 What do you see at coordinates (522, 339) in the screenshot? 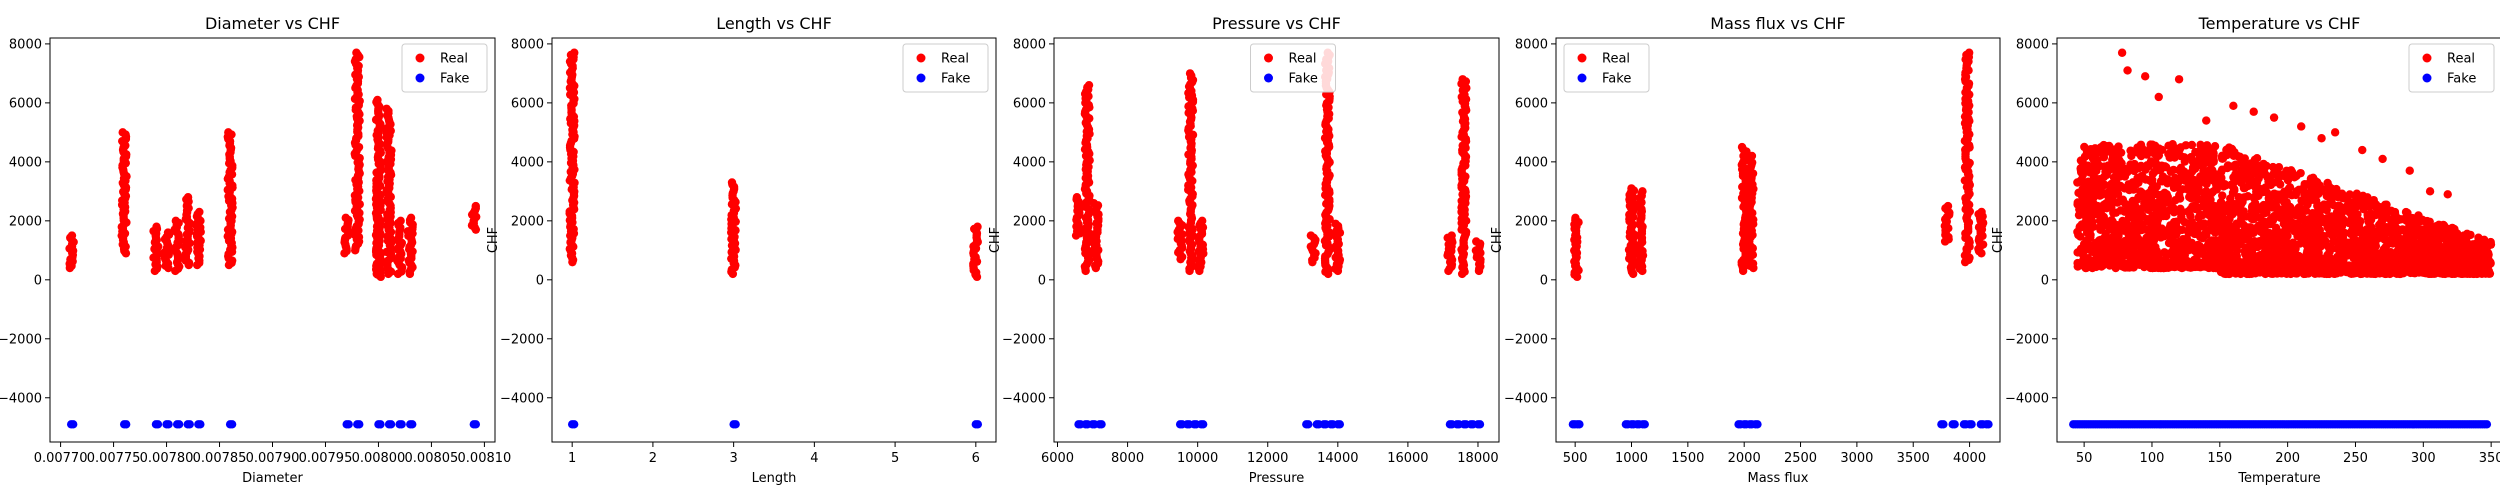
I see `y-tick-label: −2000` at bounding box center [522, 339].